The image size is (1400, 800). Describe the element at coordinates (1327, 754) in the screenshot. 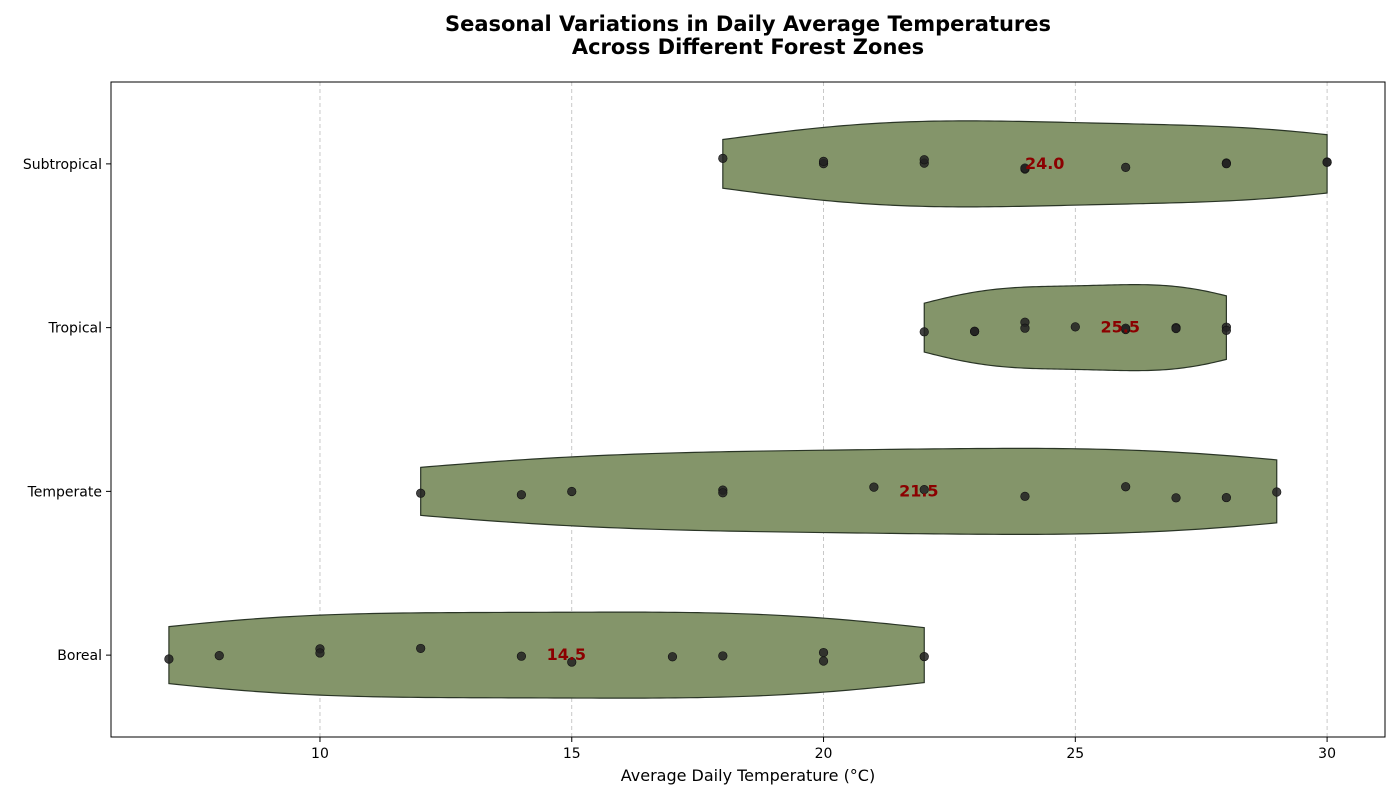

I see `x-tick-label: 30` at that location.